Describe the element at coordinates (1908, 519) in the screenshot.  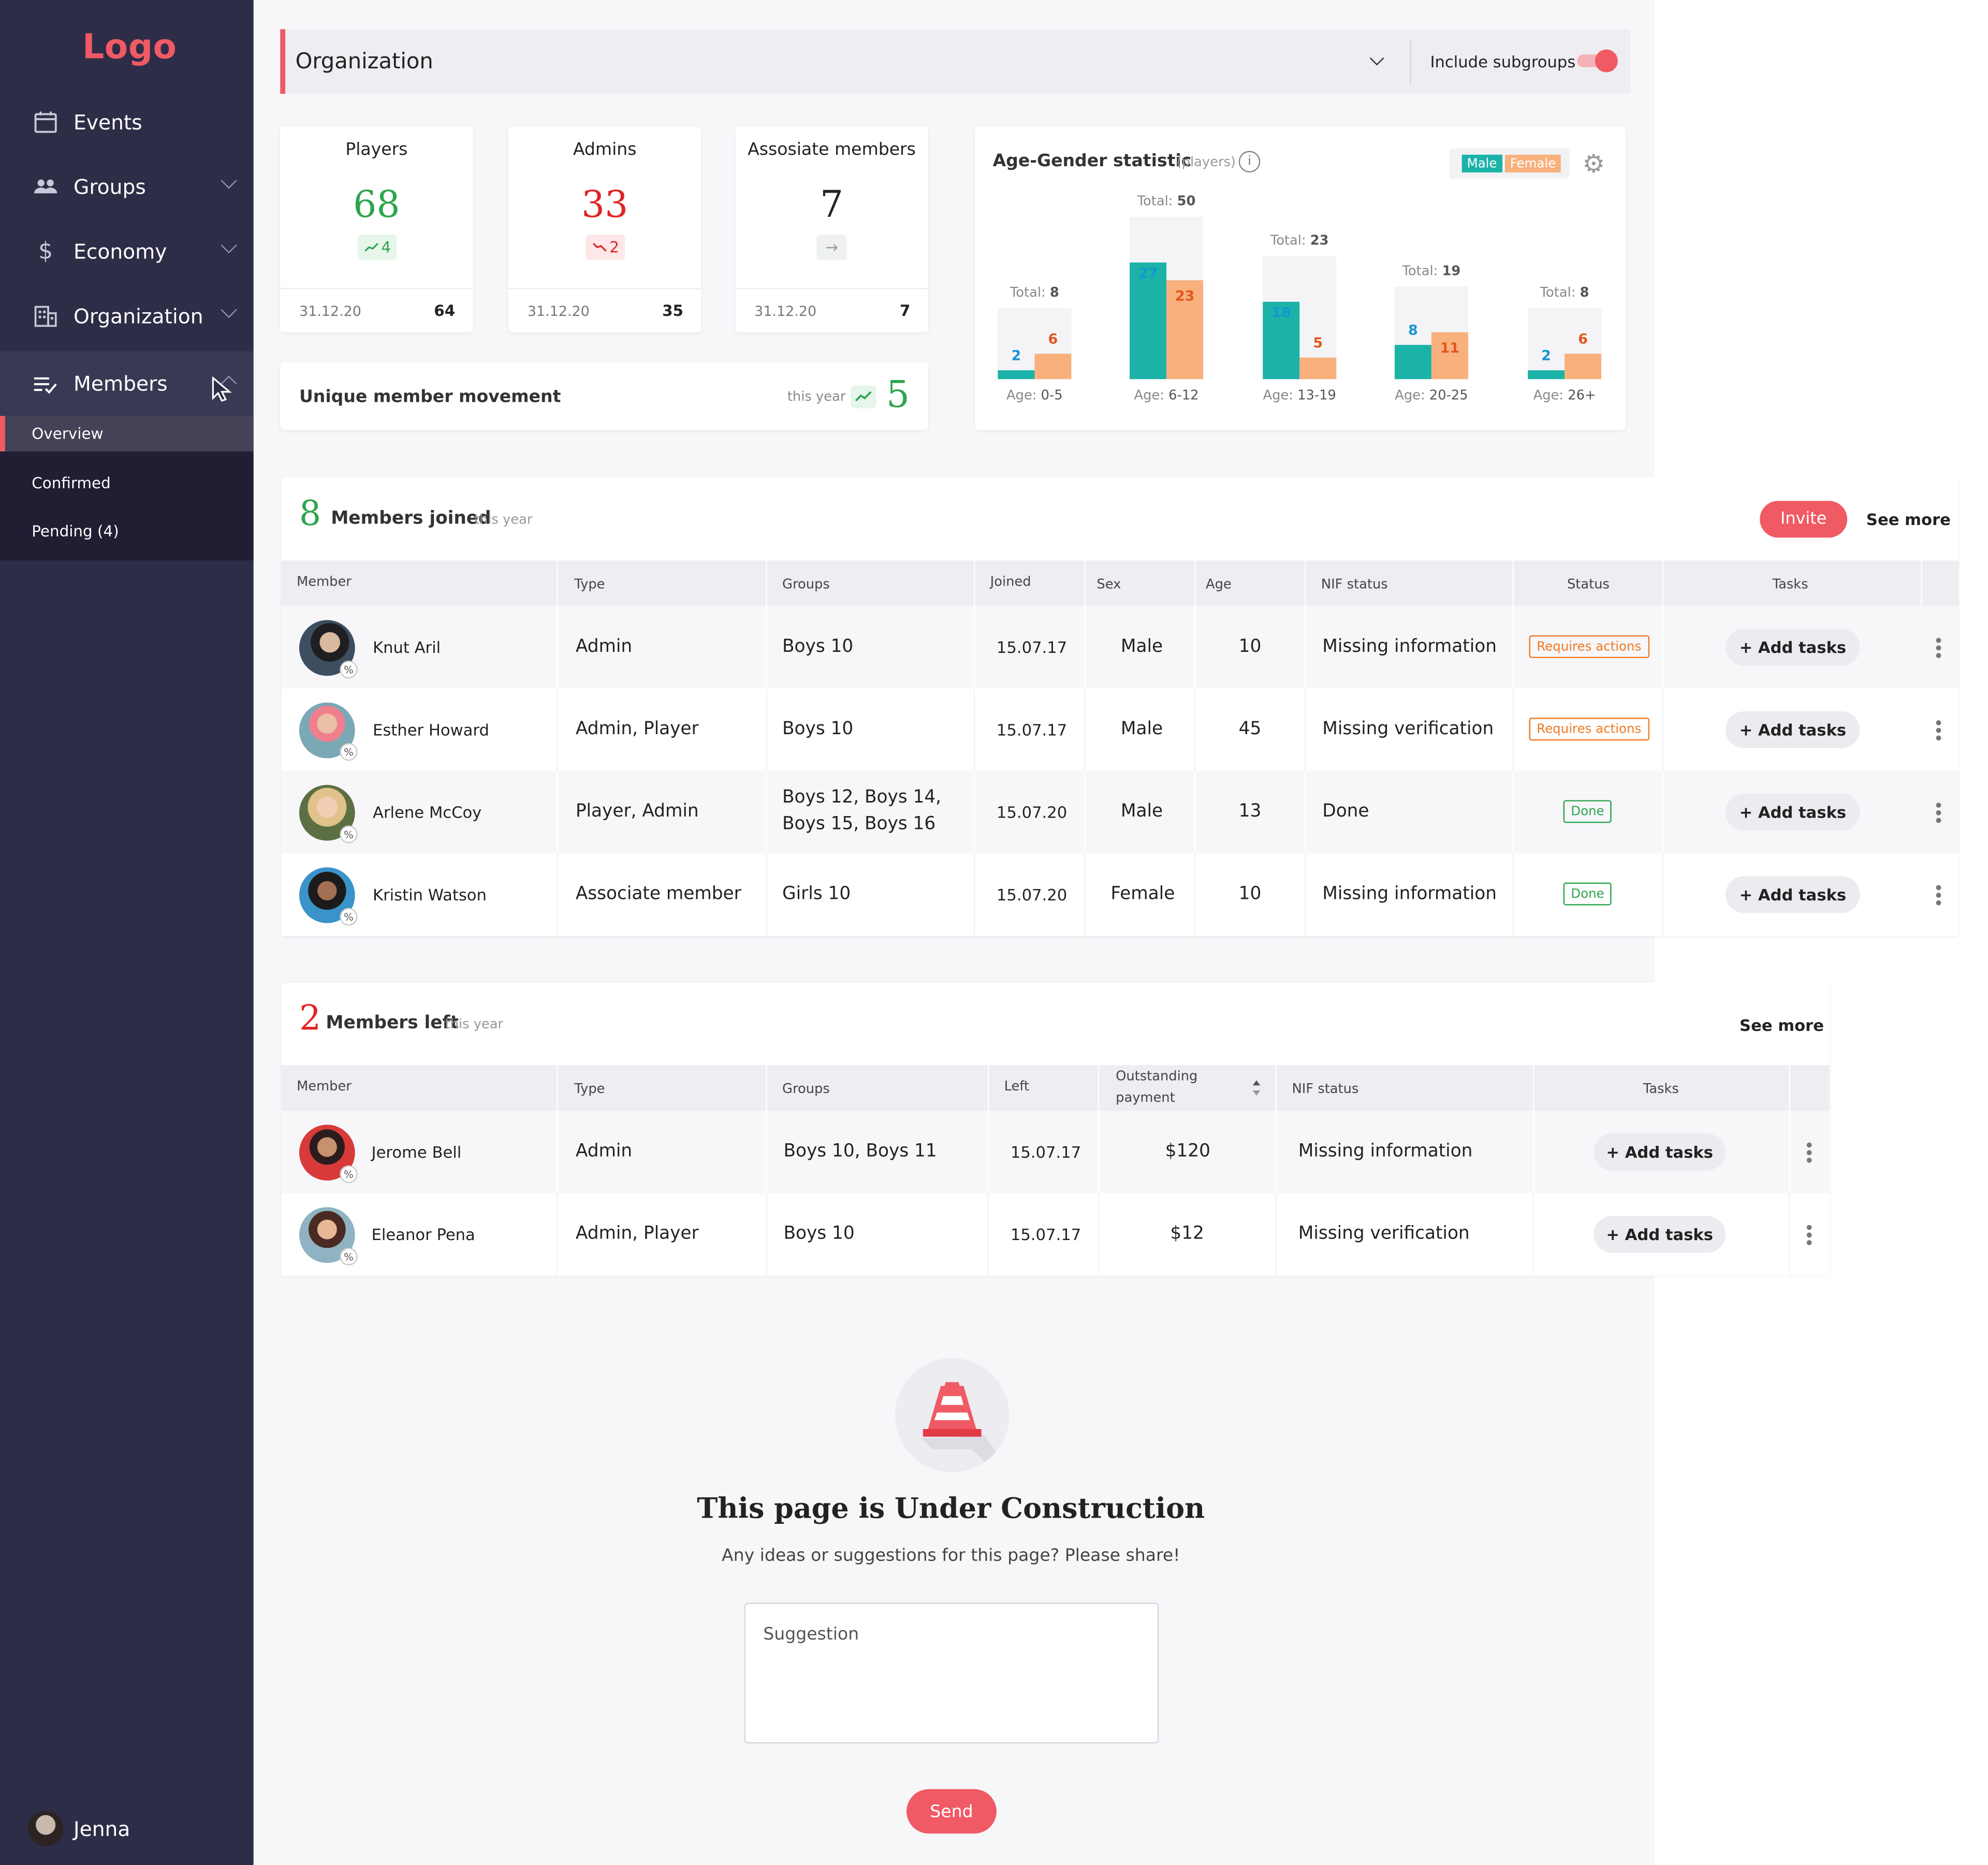
I see `joined-see-more-link: See more` at that location.